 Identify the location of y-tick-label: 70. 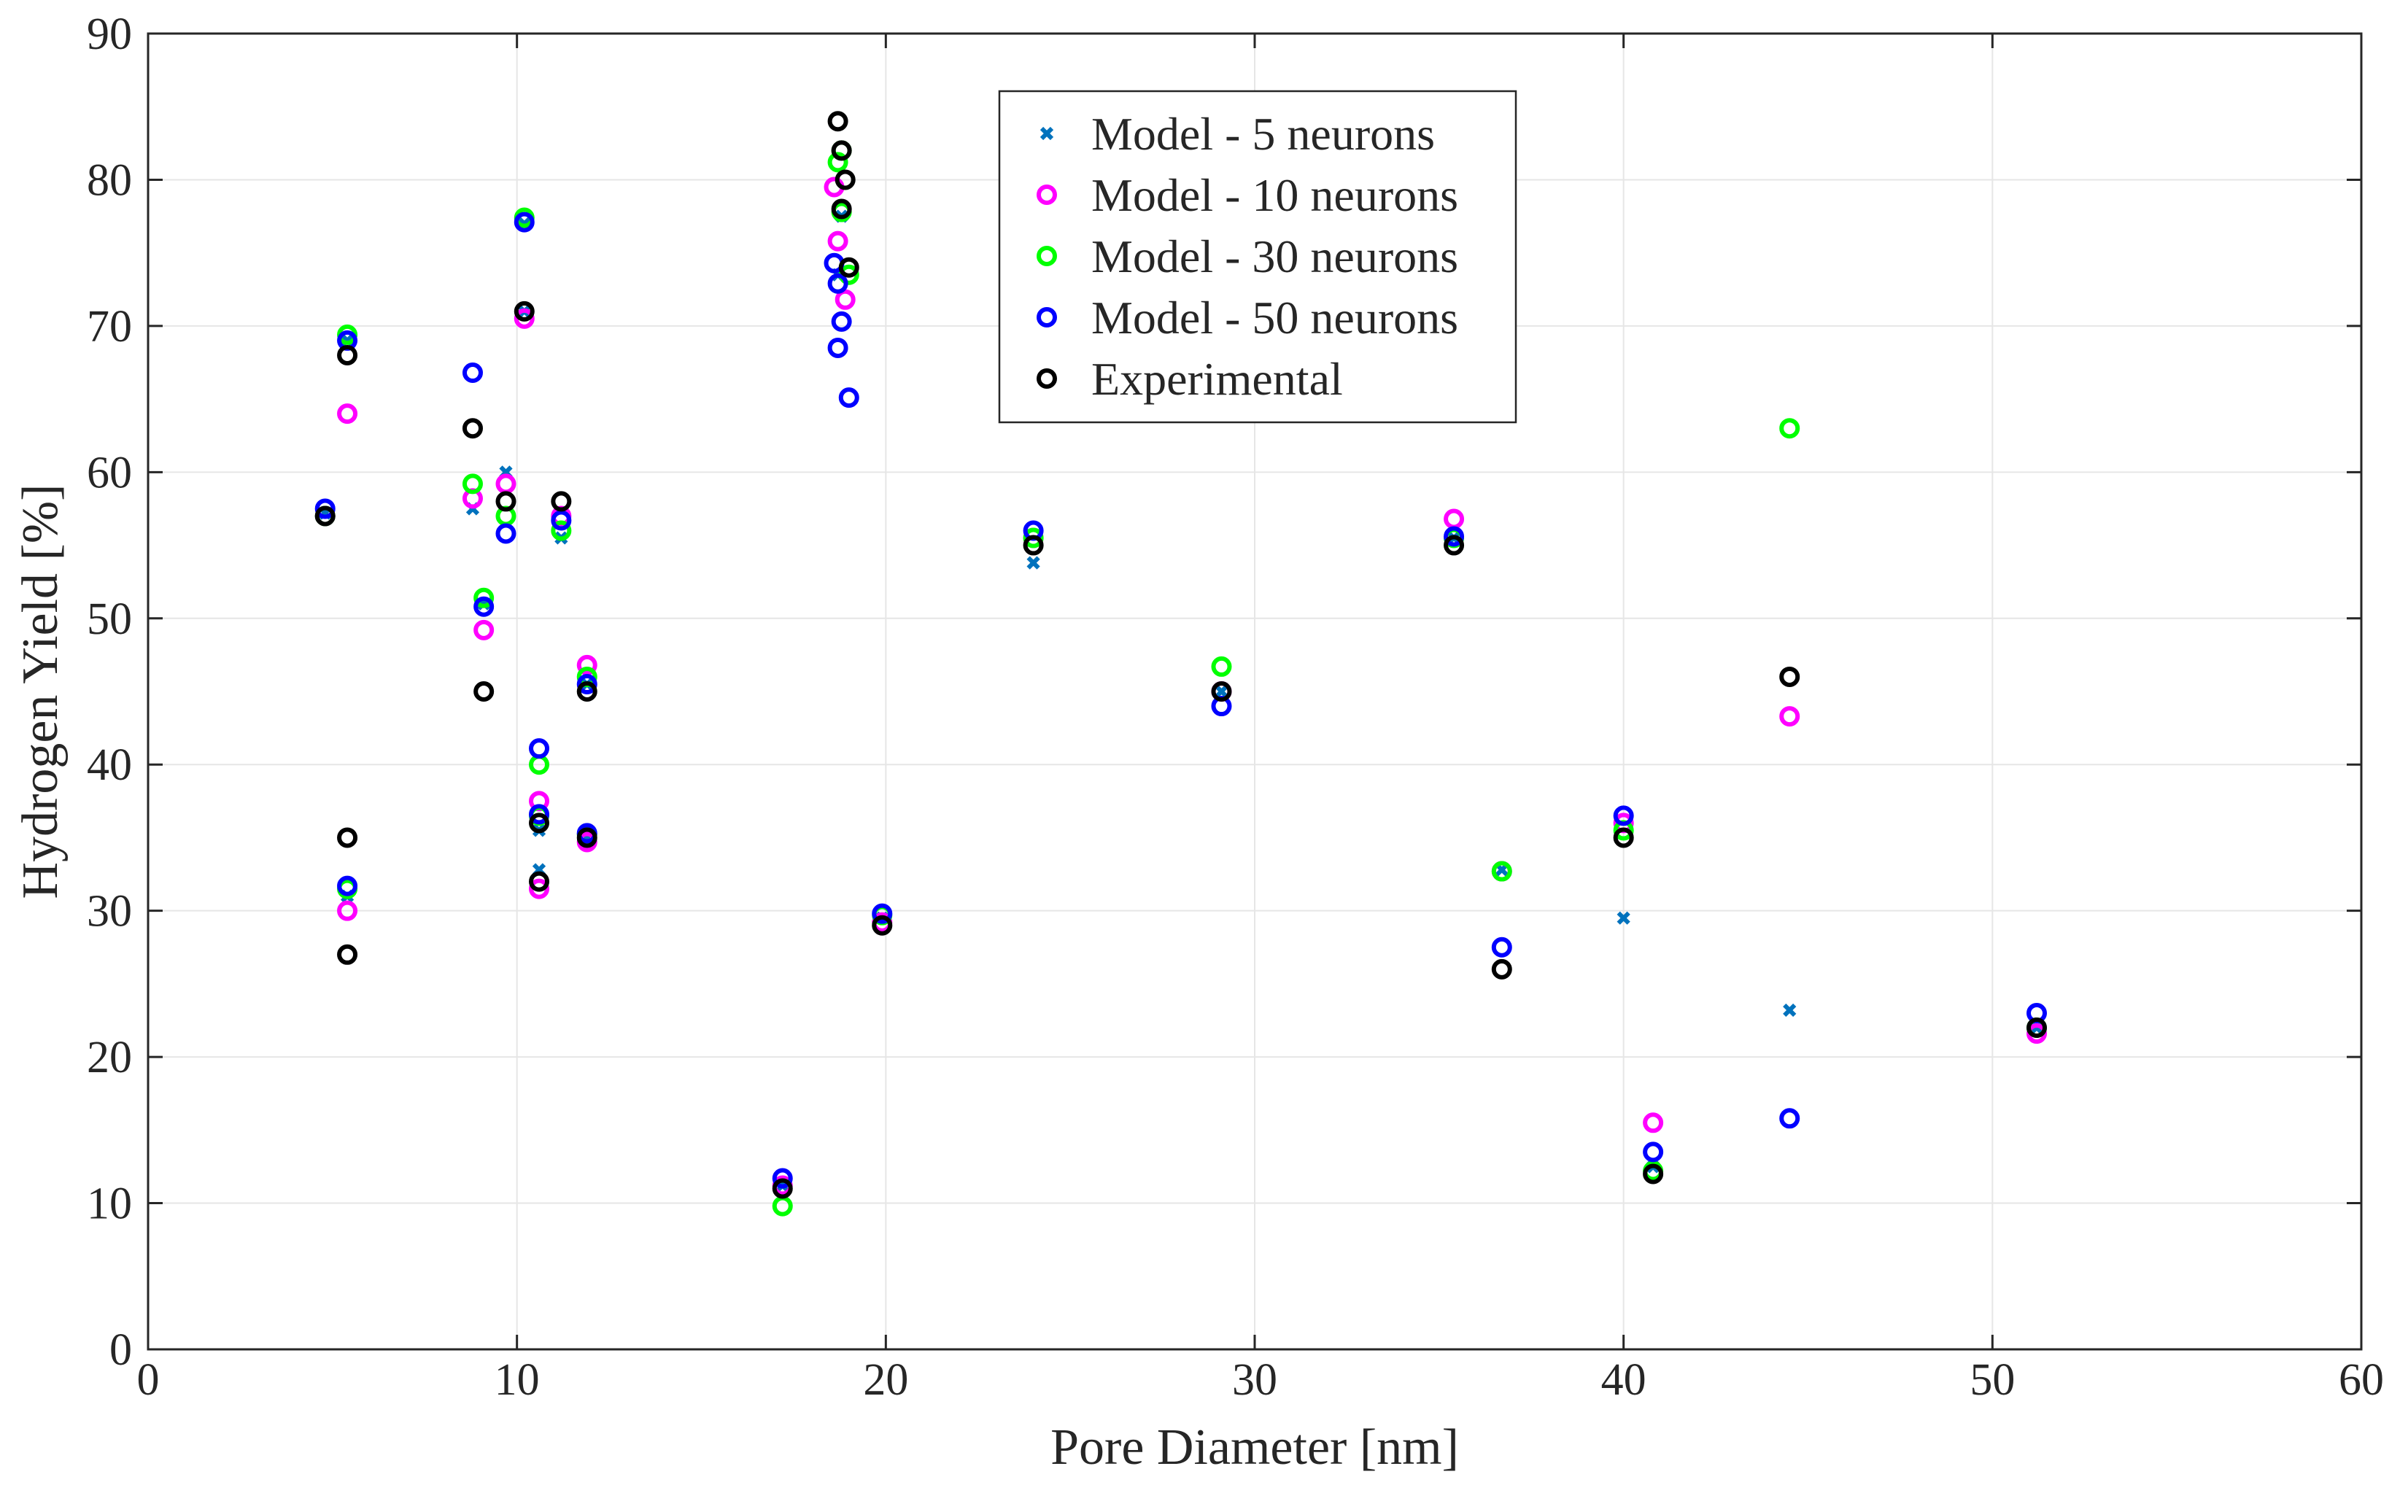
(110, 327).